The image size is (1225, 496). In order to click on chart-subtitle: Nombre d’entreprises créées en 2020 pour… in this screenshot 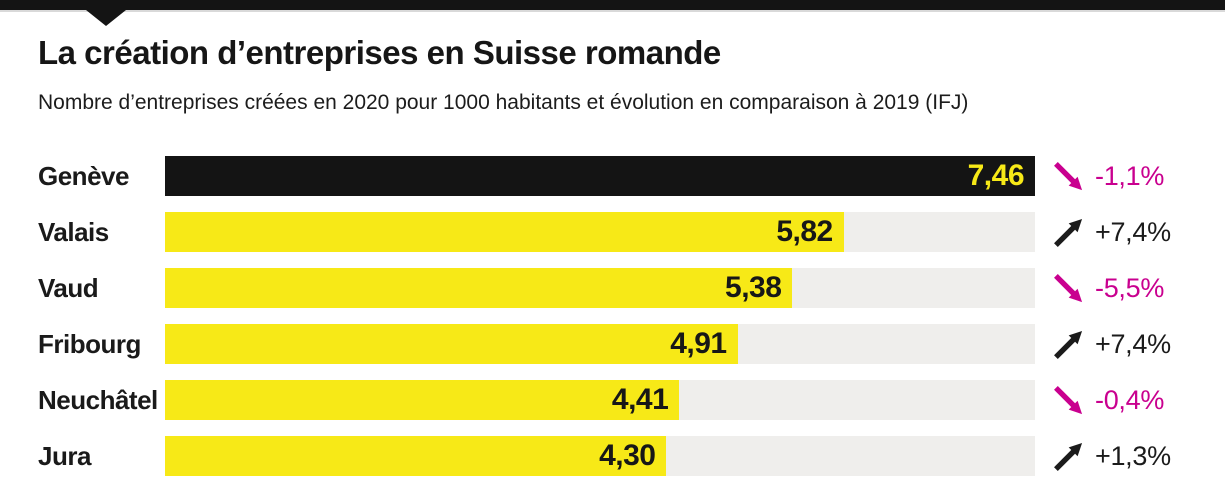, I will do `click(503, 102)`.